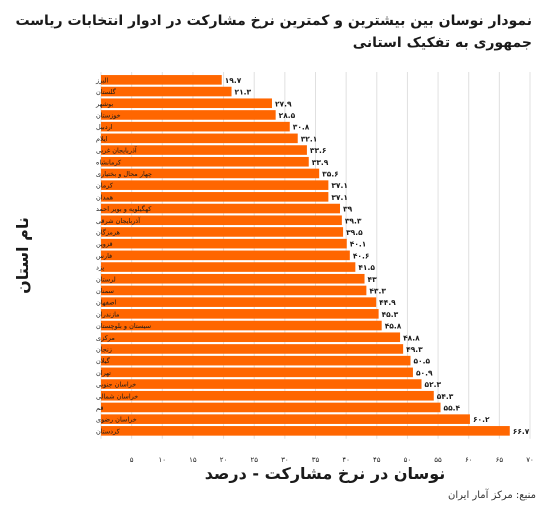  Describe the element at coordinates (348, 209) in the screenshot. I see `value-label: ۳۹` at that location.